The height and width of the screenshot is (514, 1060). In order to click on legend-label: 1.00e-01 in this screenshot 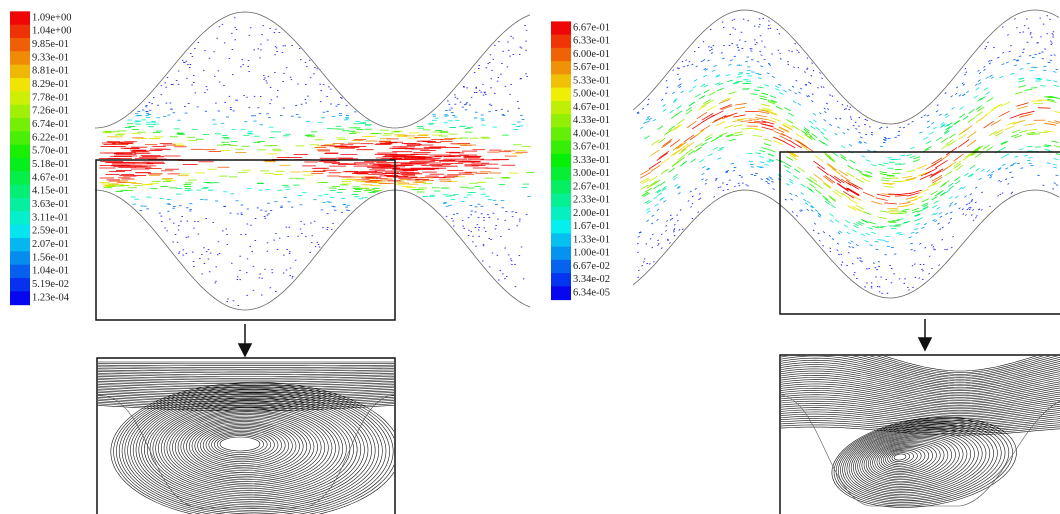, I will do `click(591, 253)`.